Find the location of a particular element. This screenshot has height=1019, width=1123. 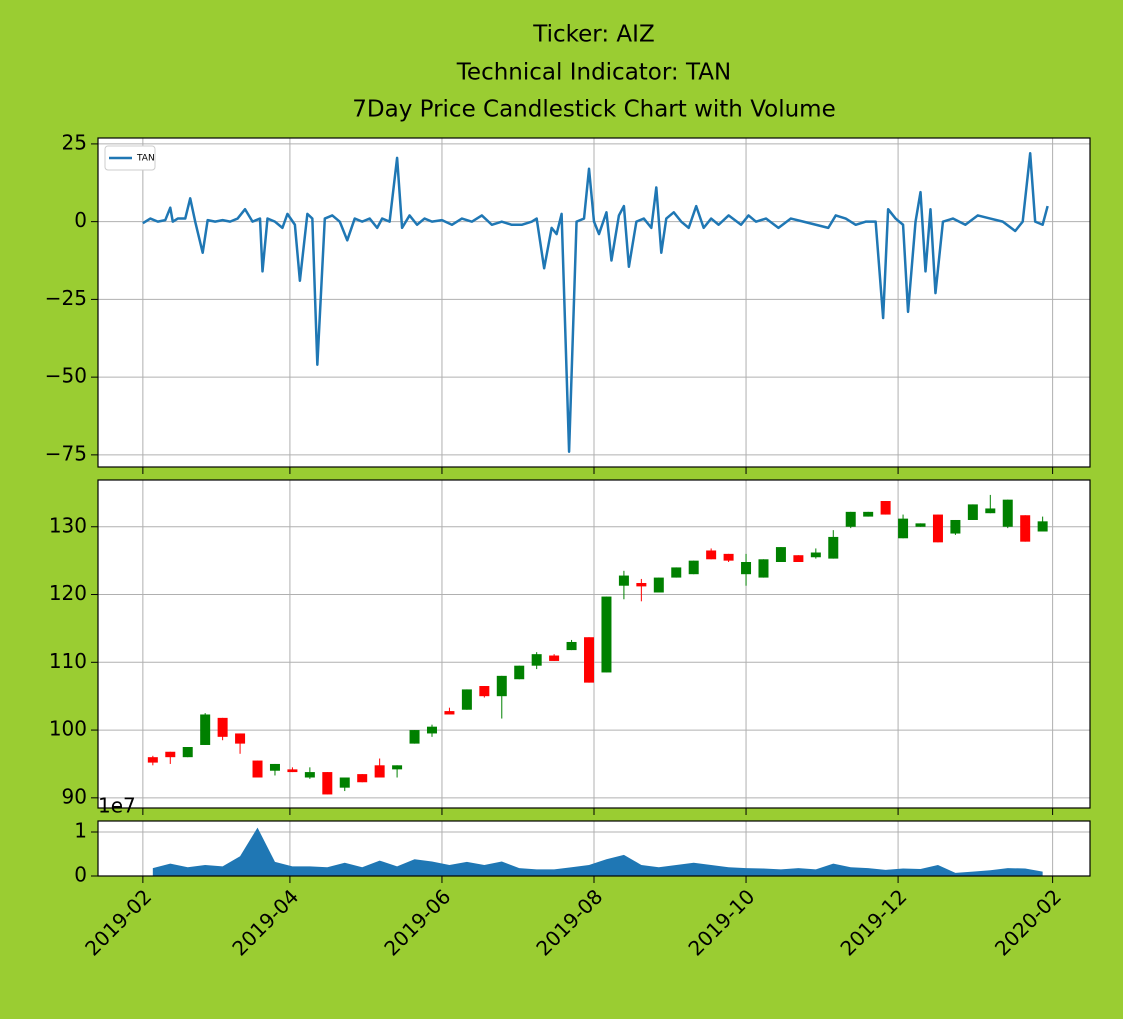

chart-title: Ticker: AIZ is located at coordinates (593, 35).